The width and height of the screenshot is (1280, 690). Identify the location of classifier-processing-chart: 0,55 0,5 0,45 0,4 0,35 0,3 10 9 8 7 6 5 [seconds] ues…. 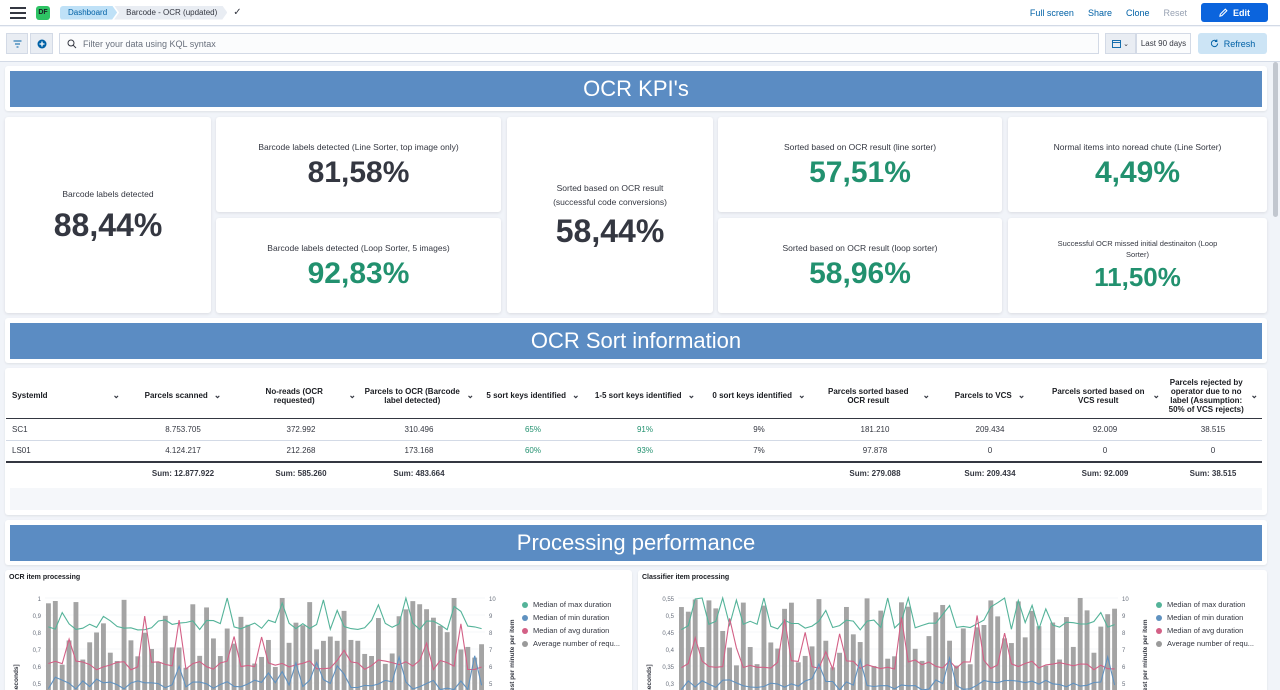
(952, 630).